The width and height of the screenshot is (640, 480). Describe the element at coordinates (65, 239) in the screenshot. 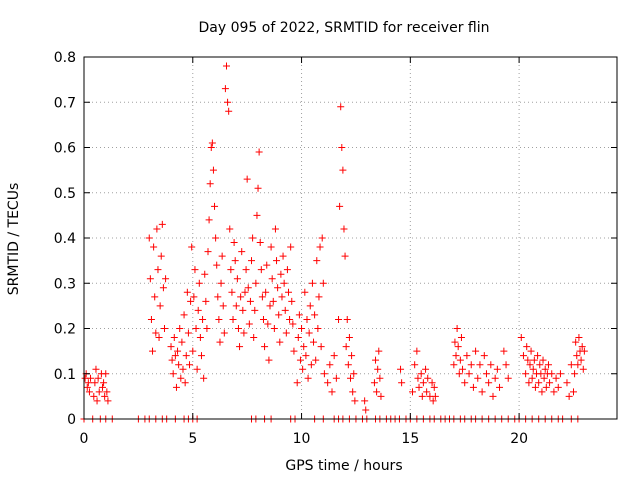

I see `y-tick-labels: 0 0.1 0.2 0.3 0.4 0.5 0.6 0.7 0.8` at that location.